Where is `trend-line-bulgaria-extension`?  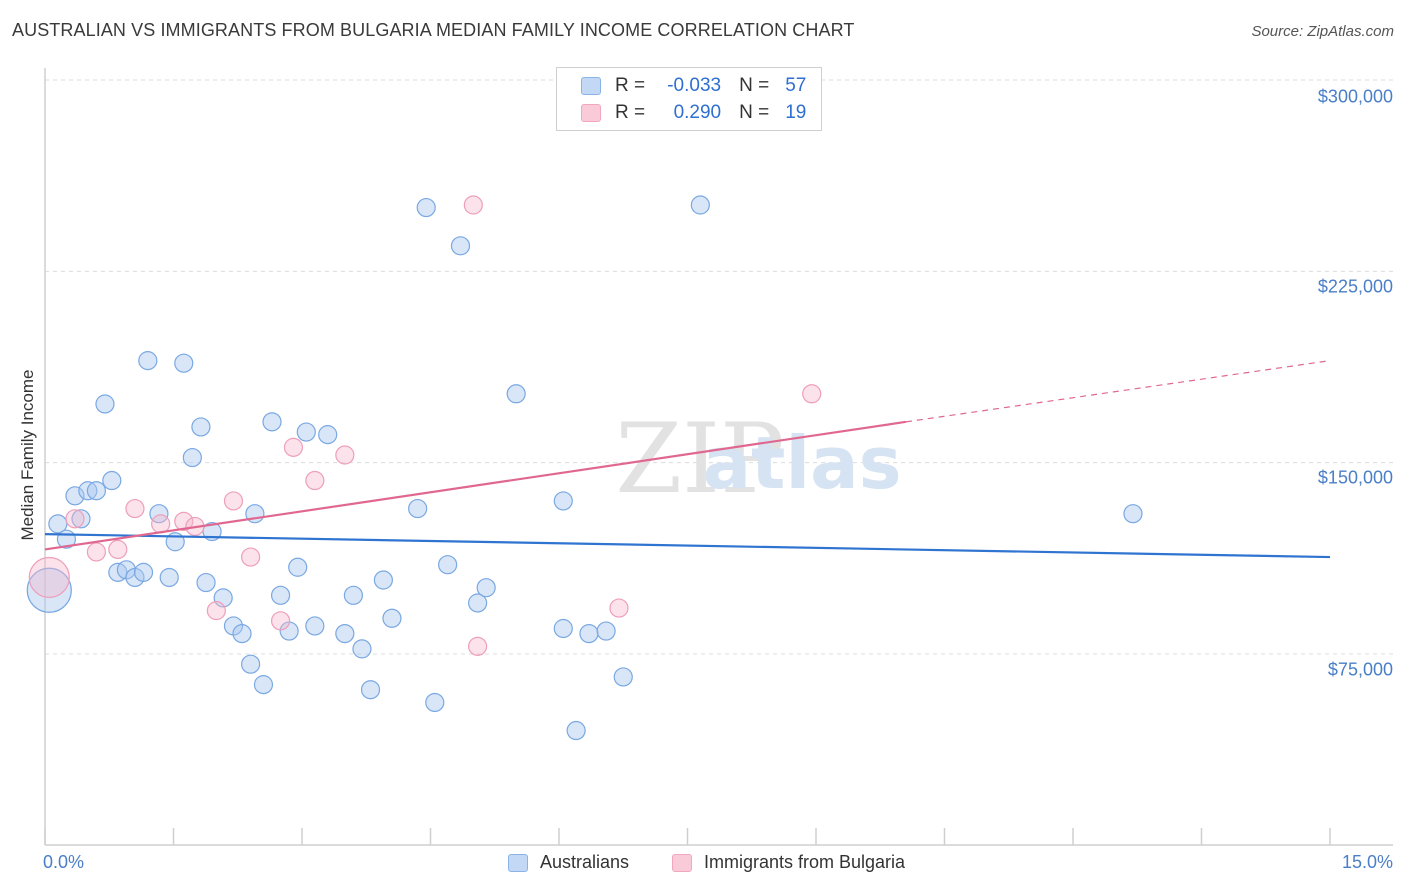
trend-line-bulgaria-extension is located at coordinates (1118, 391).